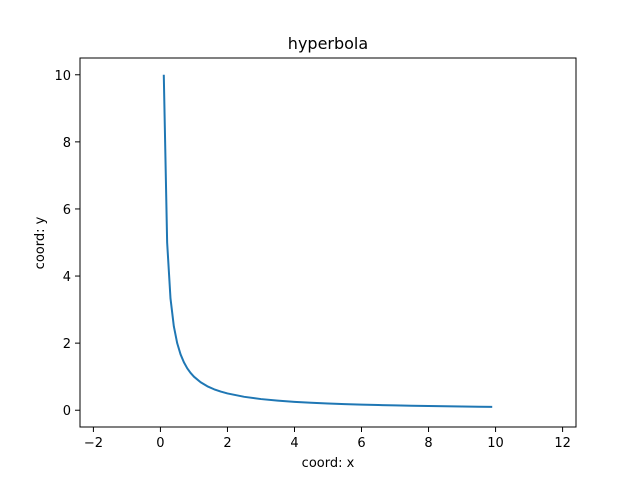  Describe the element at coordinates (67, 411) in the screenshot. I see `y-tick-label: 0` at that location.